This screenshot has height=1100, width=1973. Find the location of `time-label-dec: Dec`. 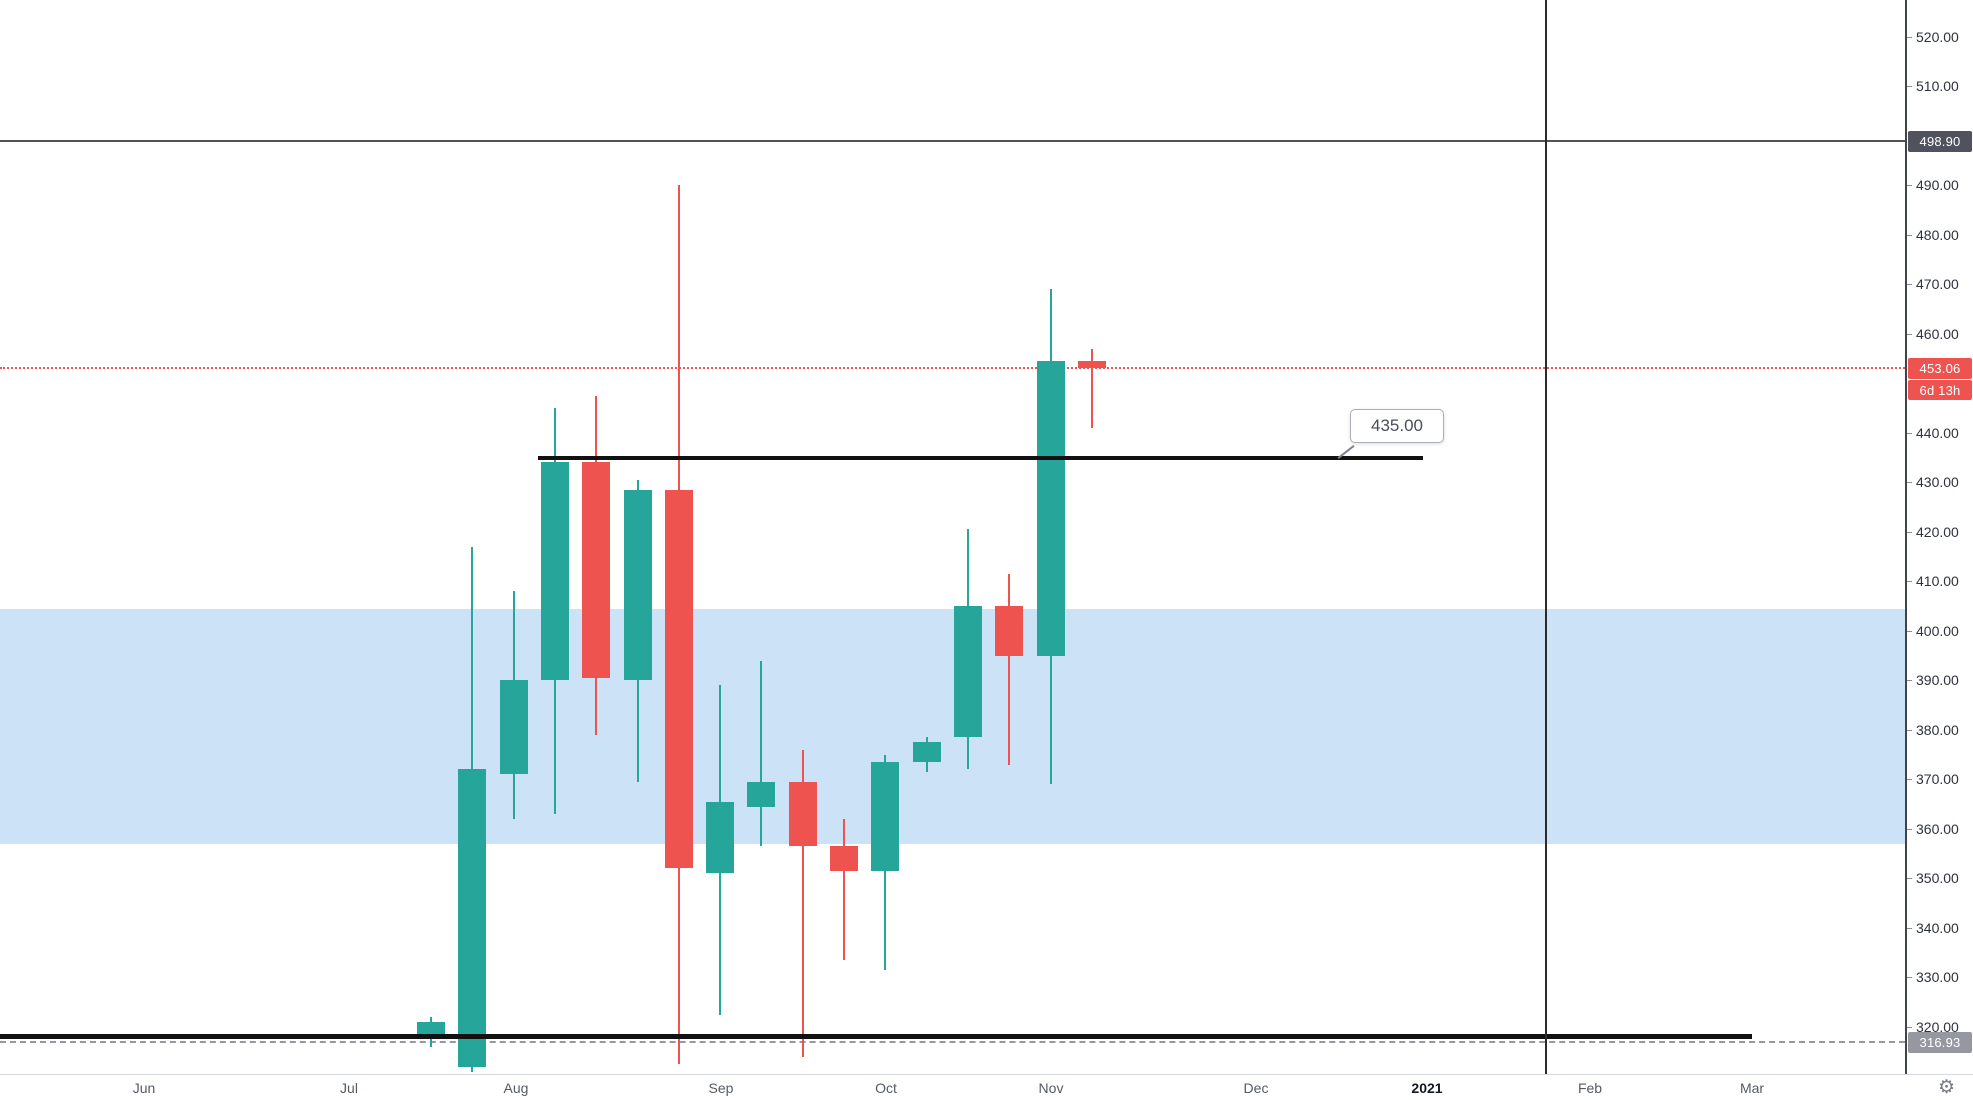

time-label-dec: Dec is located at coordinates (1256, 1088).